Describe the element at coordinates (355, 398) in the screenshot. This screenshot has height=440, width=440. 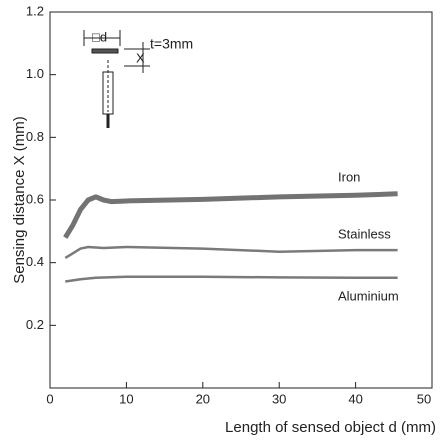
I see `x-tick-label: 40` at that location.